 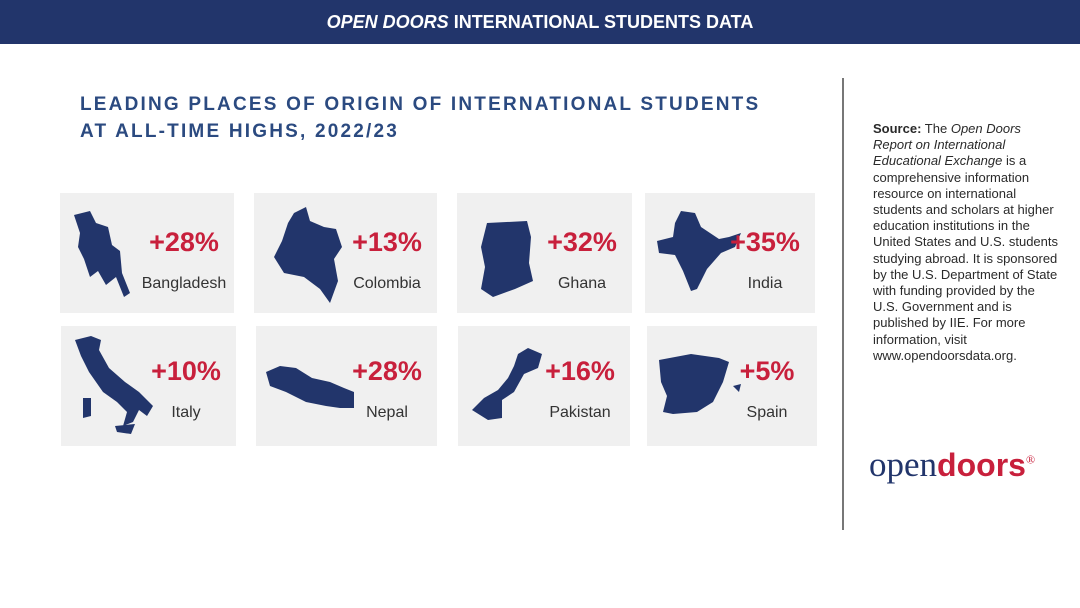 I want to click on country-card: +13% Colombia, so click(x=345, y=253).